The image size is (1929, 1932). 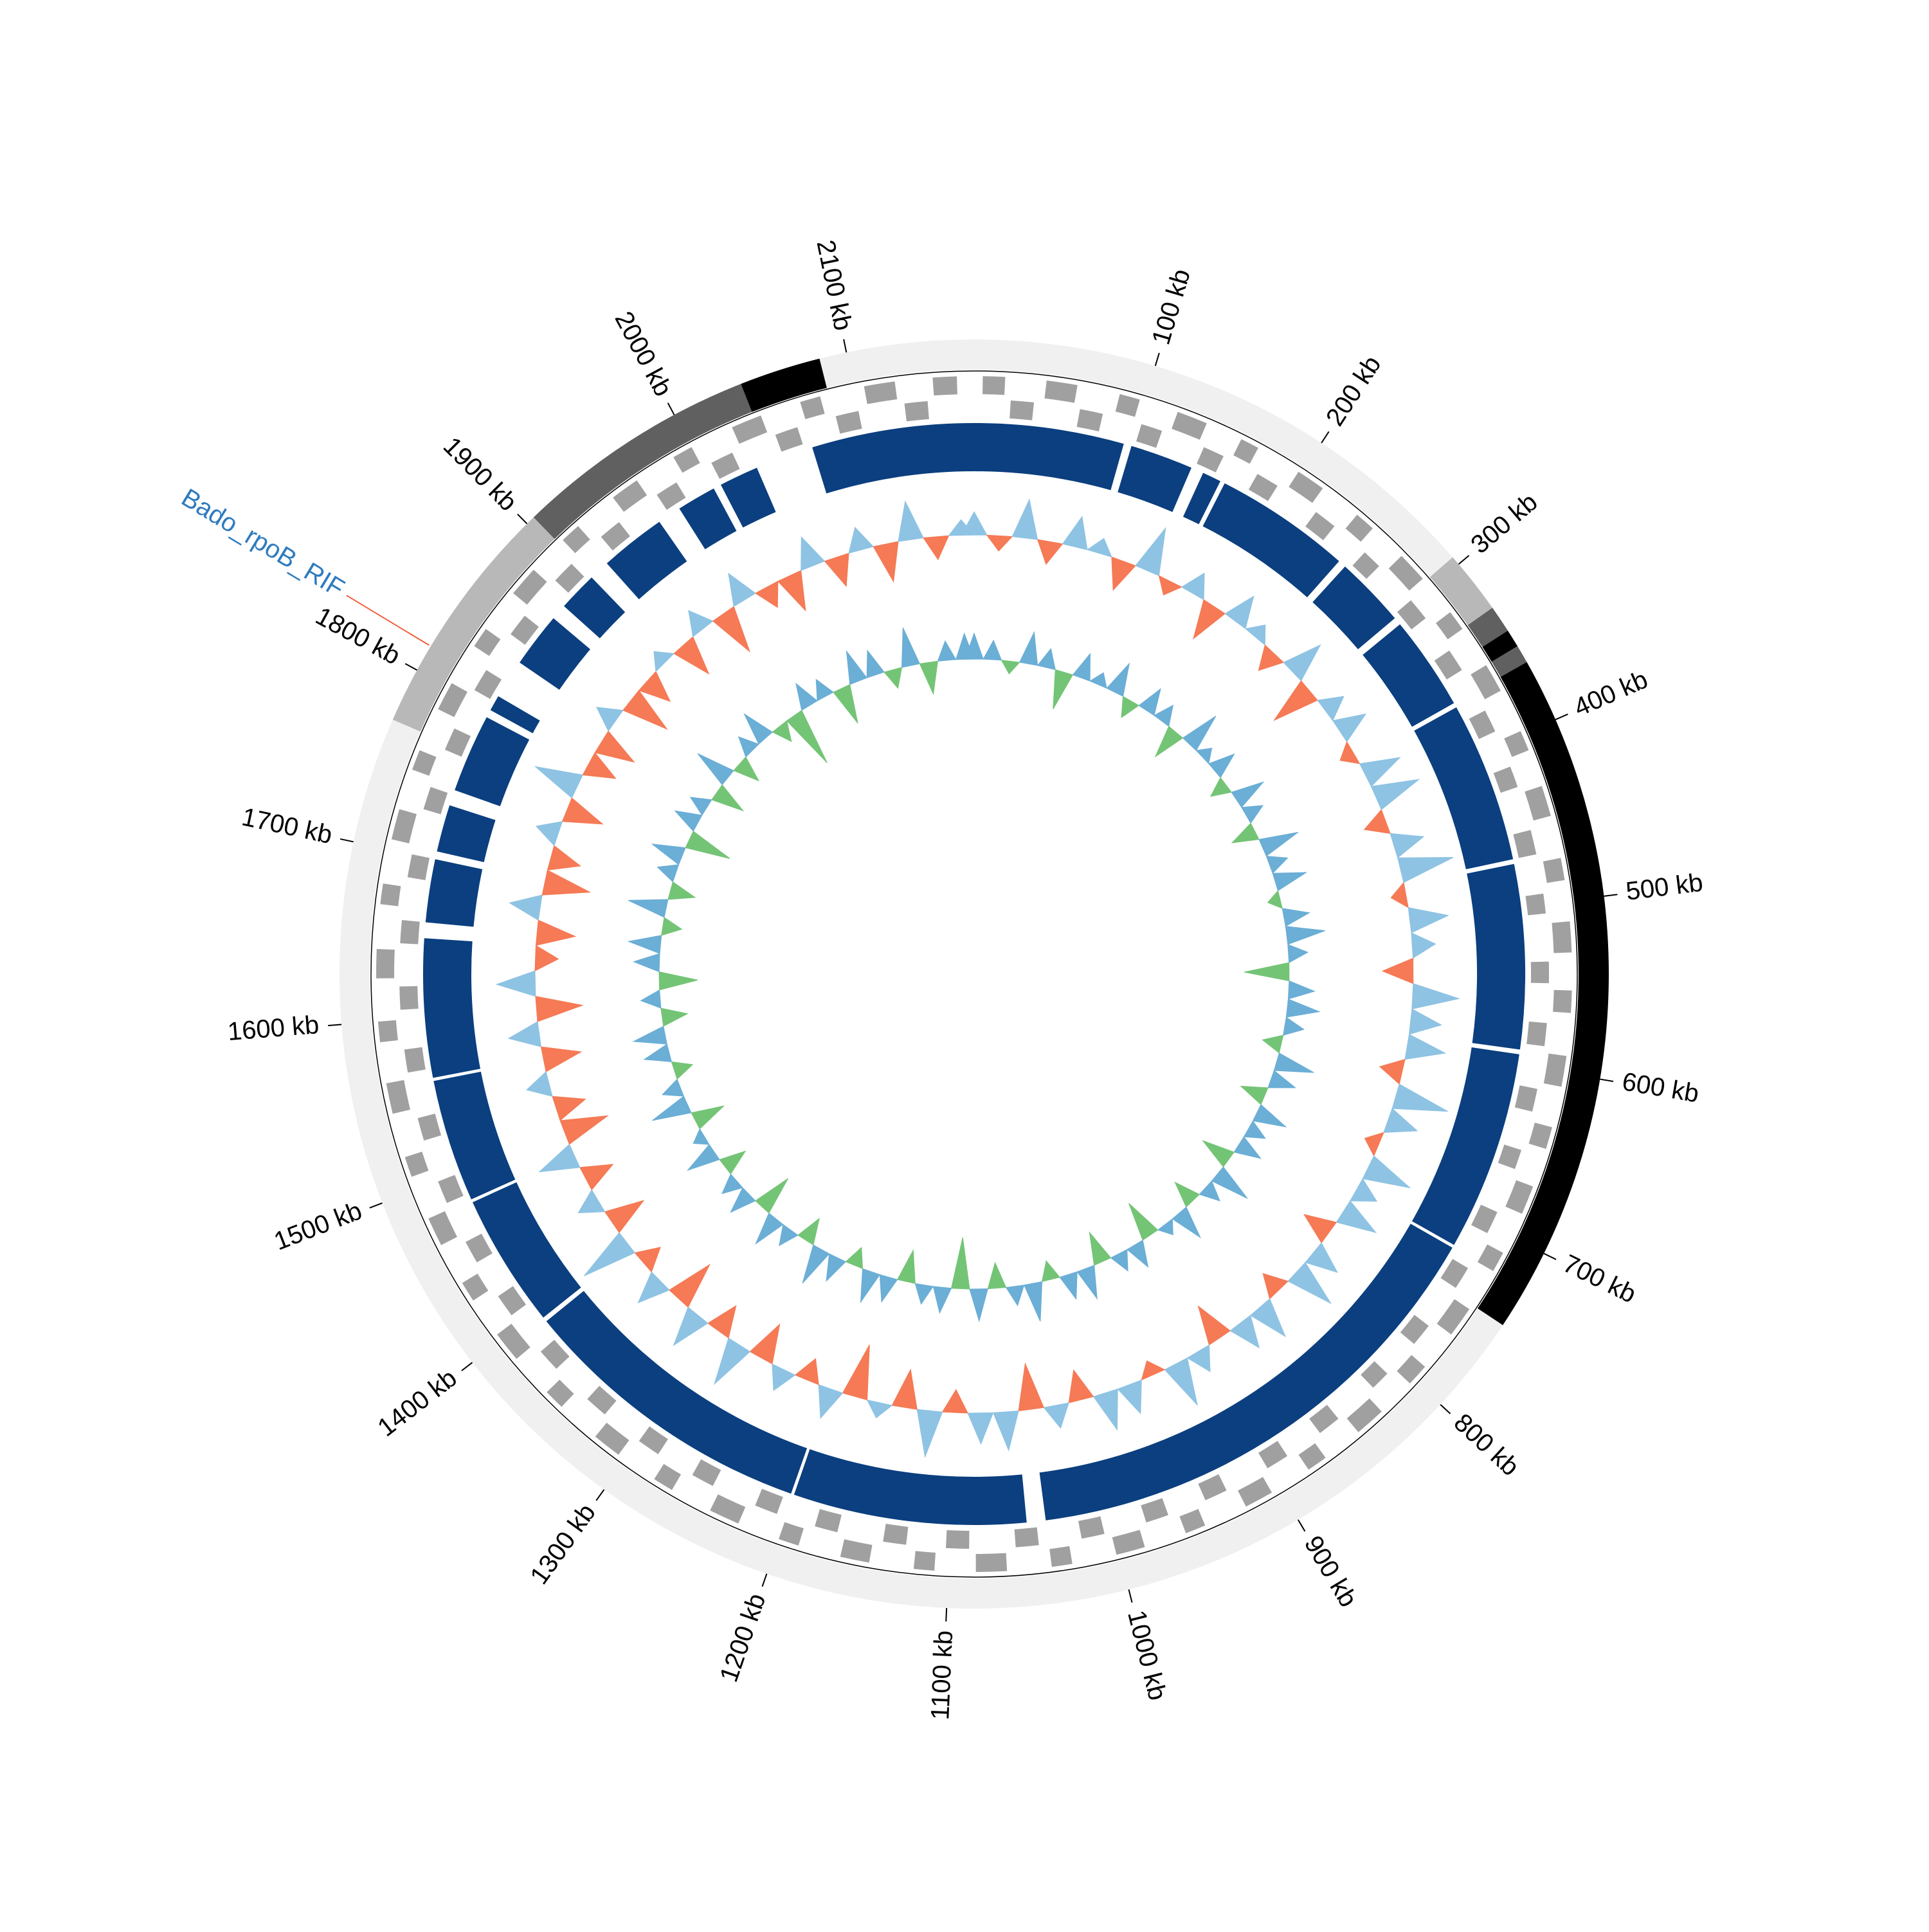 I want to click on tick-label: 1700 kb, so click(x=286, y=825).